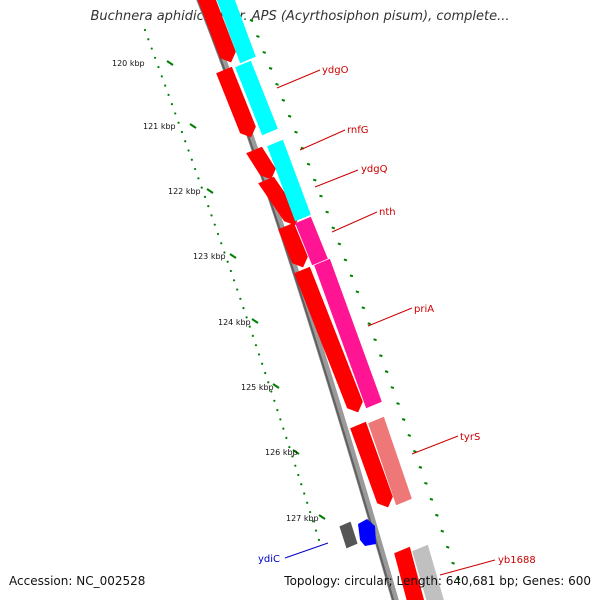 The width and height of the screenshot is (600, 600). What do you see at coordinates (302, 518) in the screenshot?
I see `kbp-tick-label: 127 kbp` at bounding box center [302, 518].